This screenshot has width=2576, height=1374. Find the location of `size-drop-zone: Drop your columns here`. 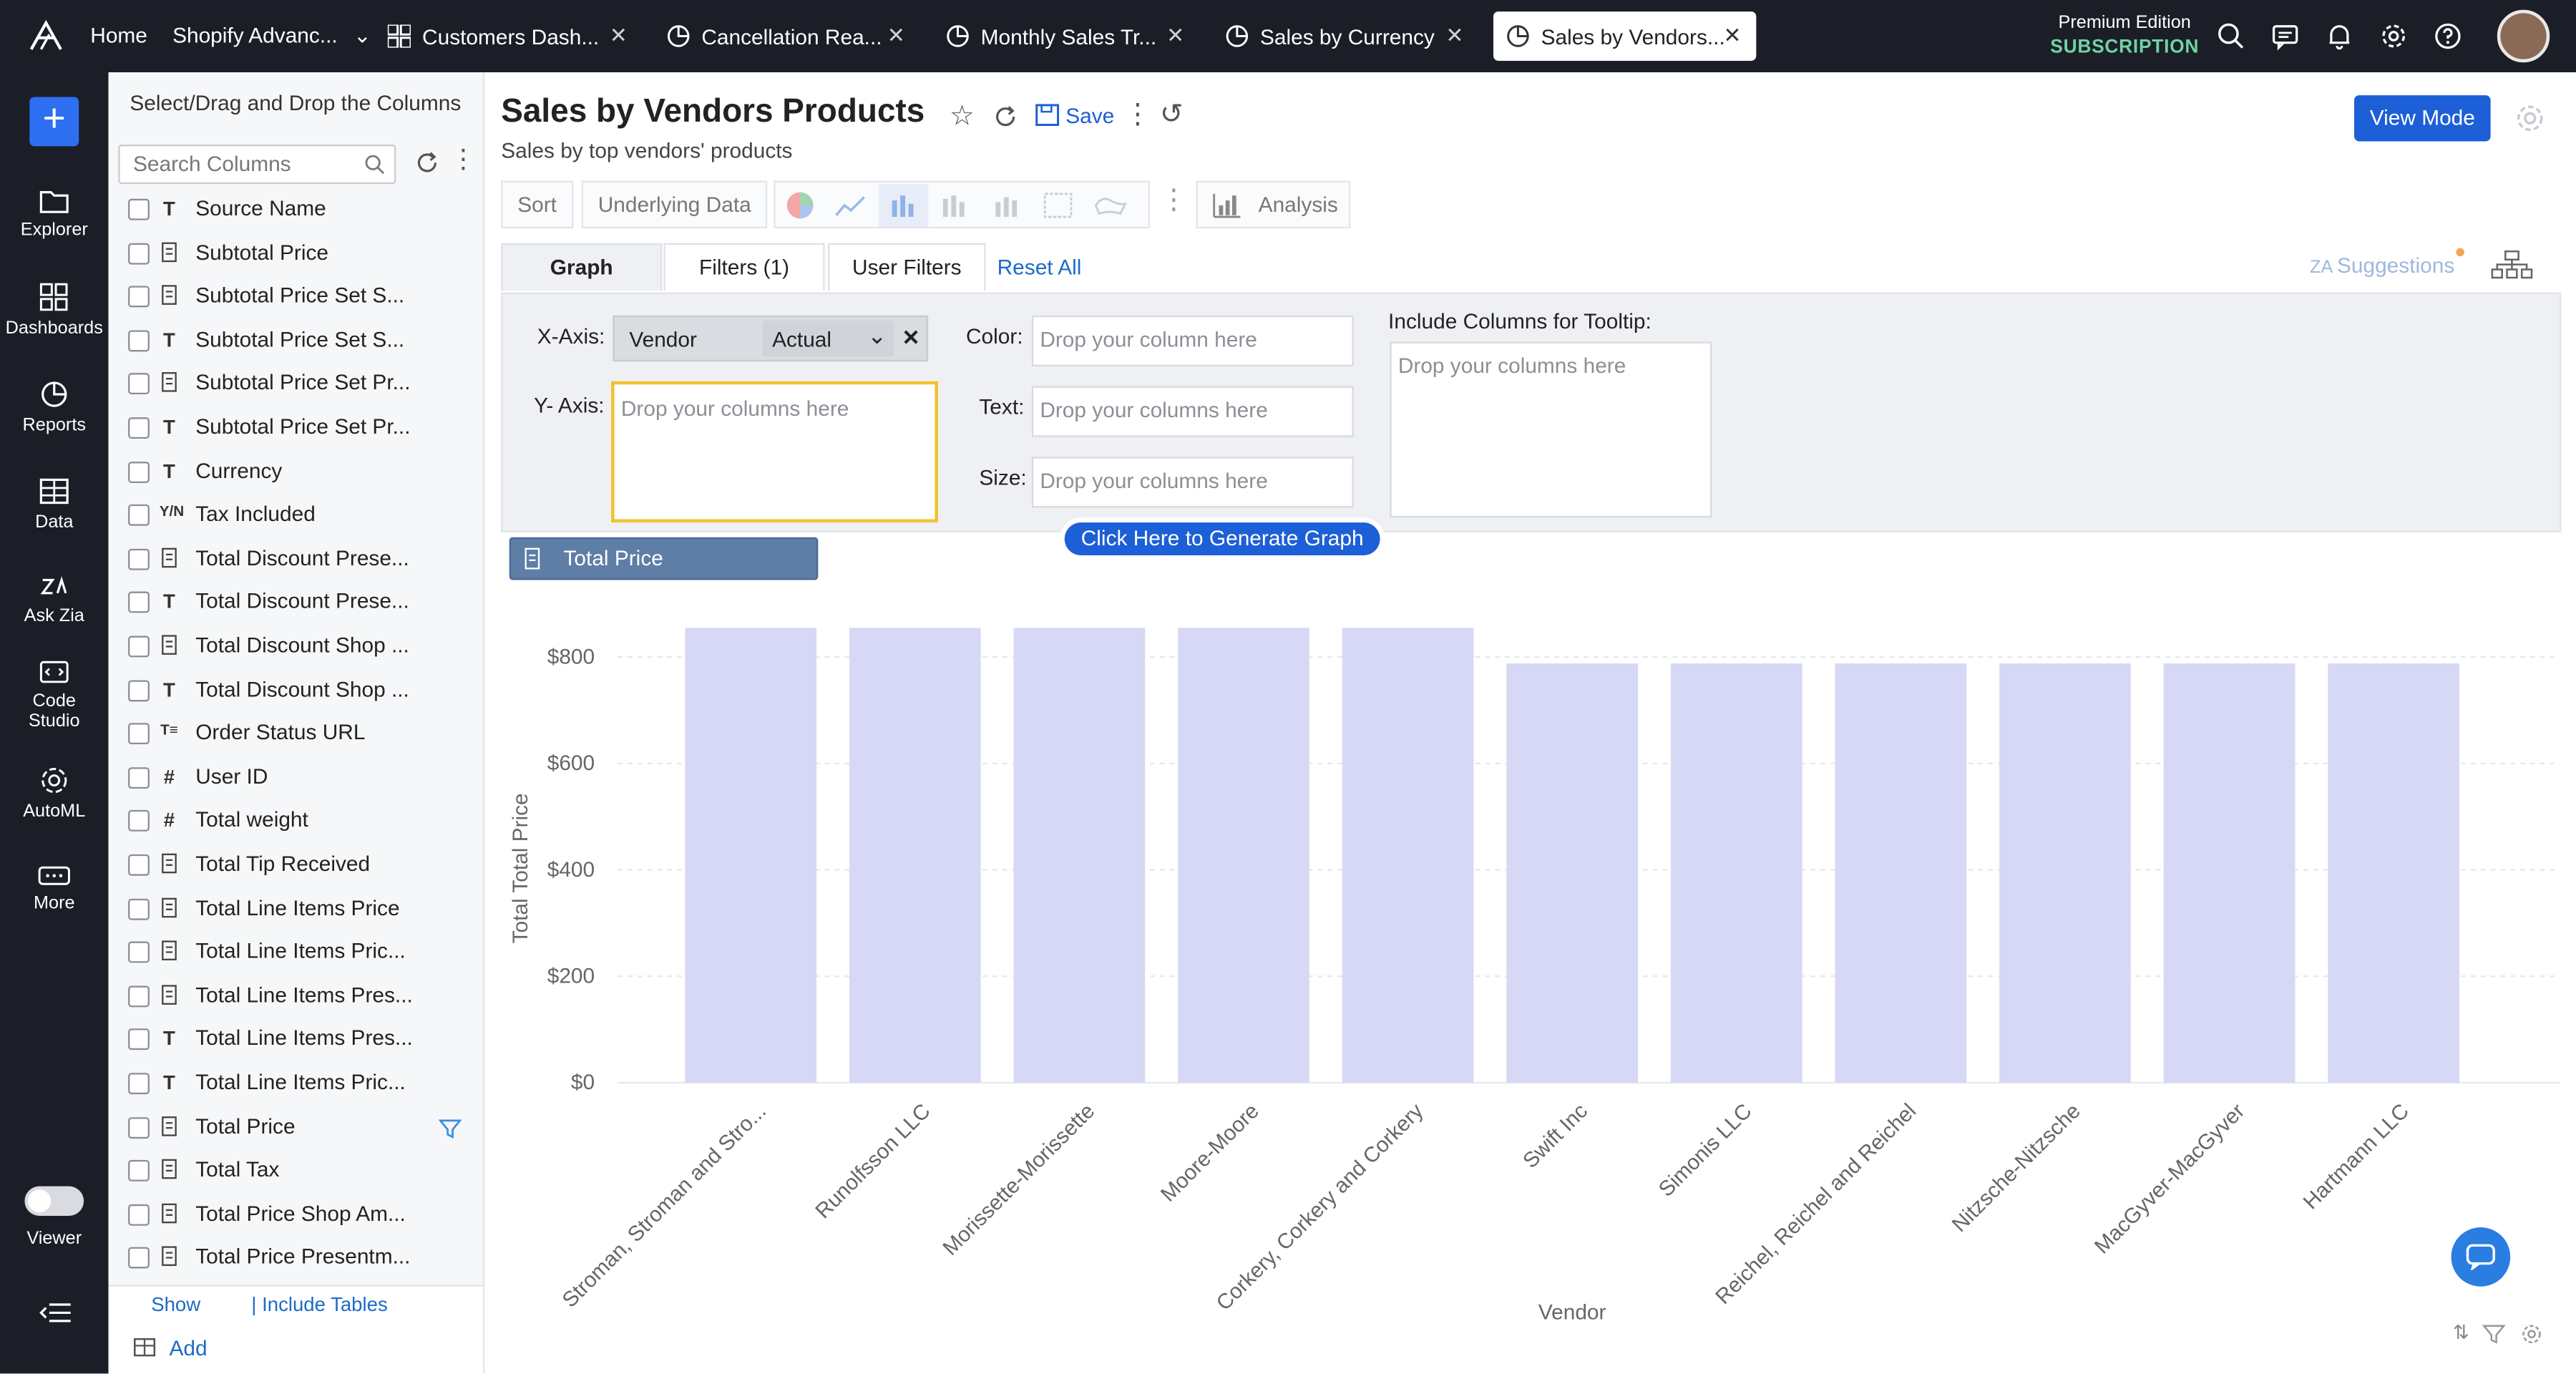

size-drop-zone: Drop your columns here is located at coordinates (1192, 482).